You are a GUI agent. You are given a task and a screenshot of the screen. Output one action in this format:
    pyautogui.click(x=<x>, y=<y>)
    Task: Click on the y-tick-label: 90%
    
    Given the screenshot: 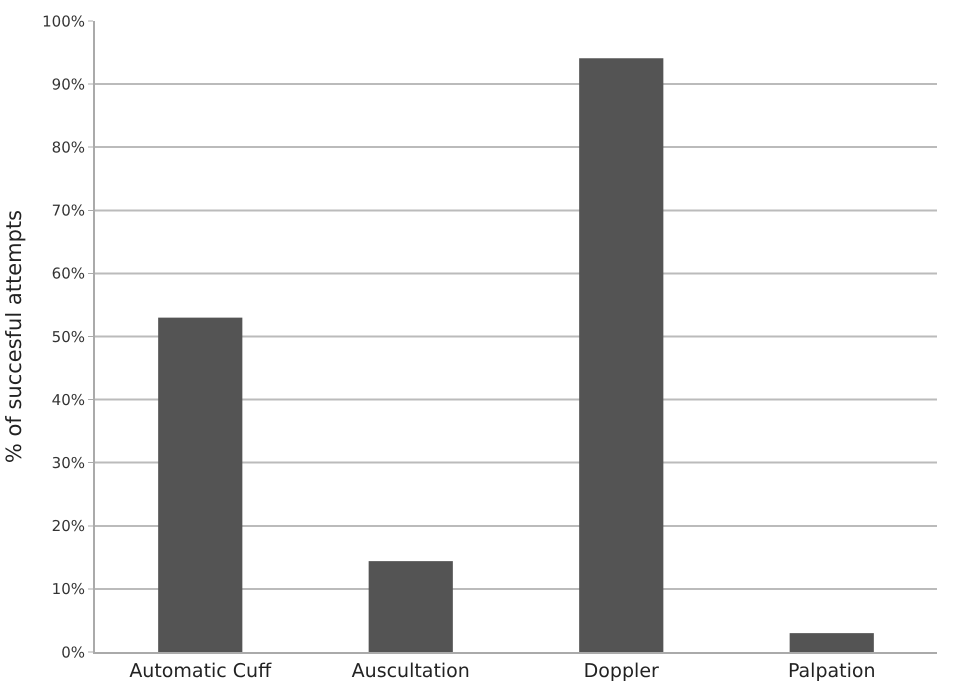 What is the action you would take?
    pyautogui.click(x=68, y=84)
    